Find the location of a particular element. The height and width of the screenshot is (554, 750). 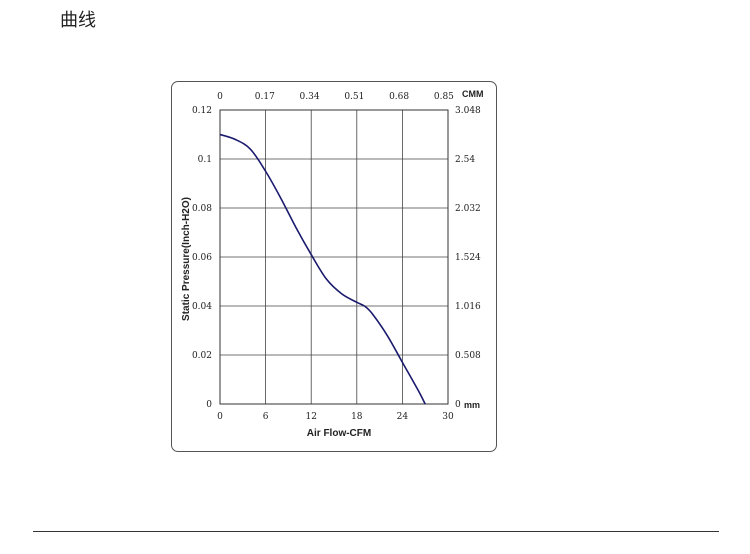

y-tick-label: 0.12 is located at coordinates (202, 111).